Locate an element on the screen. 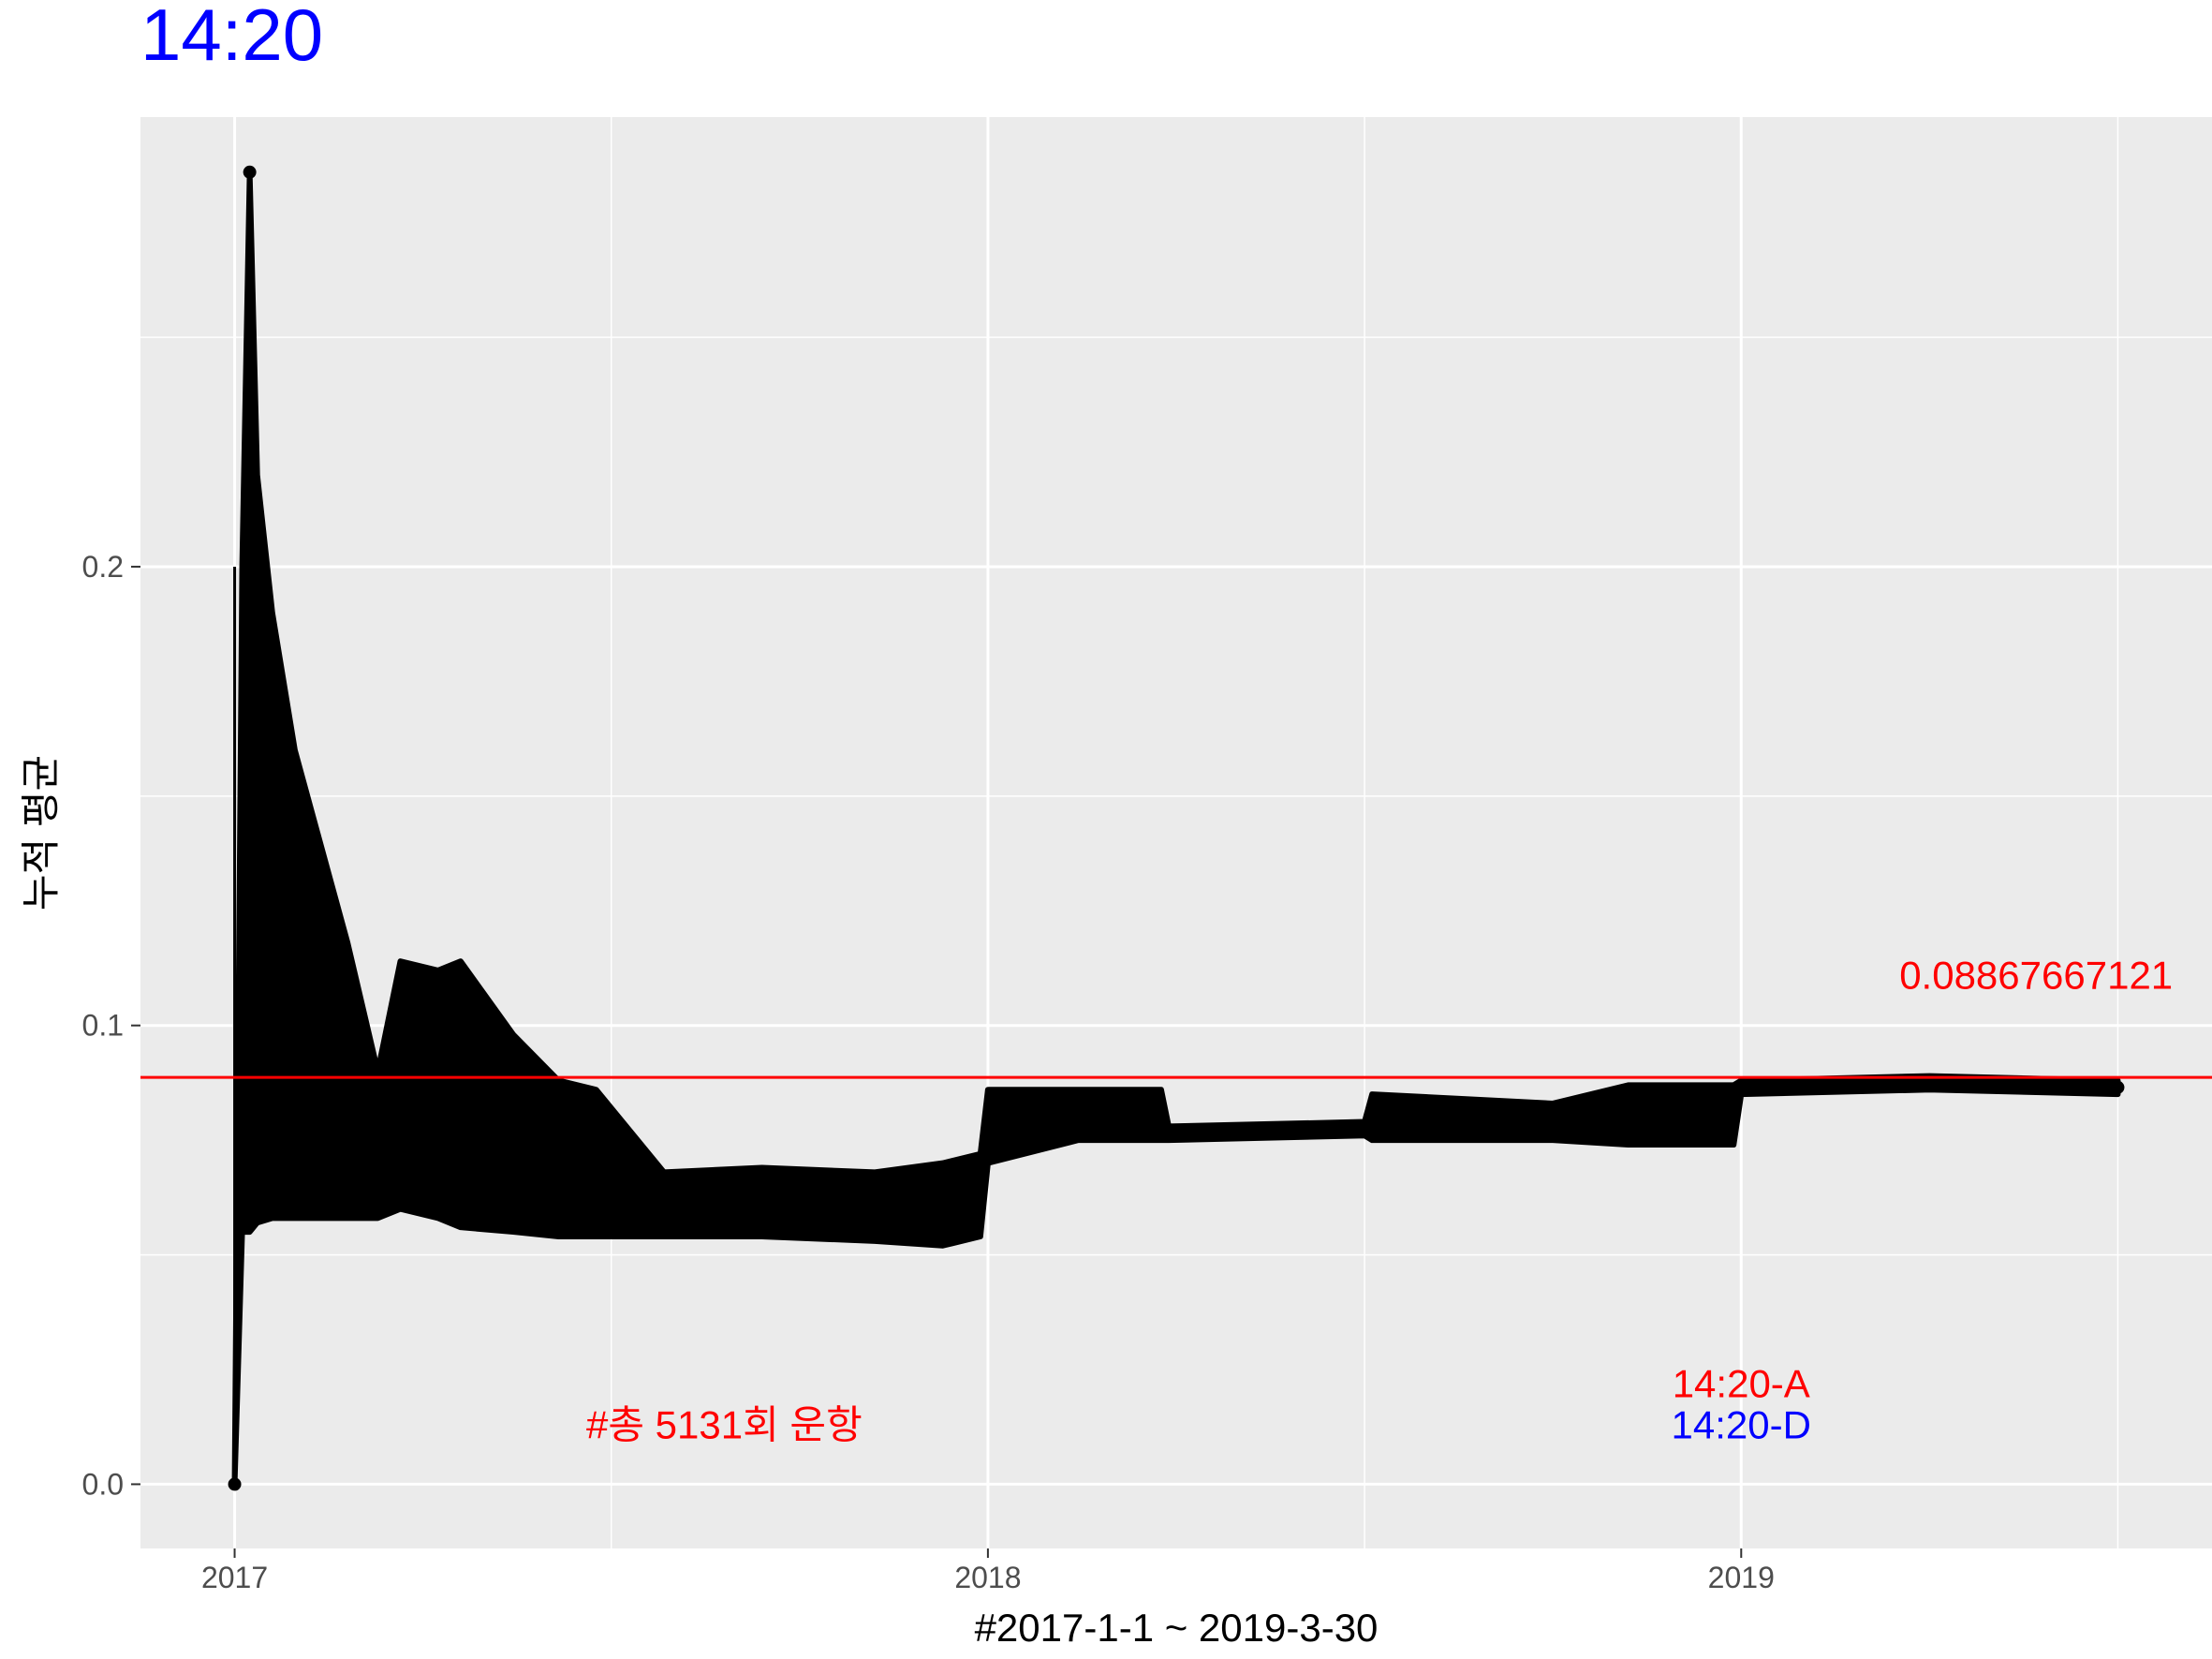  x-tick-label-0: 2017 is located at coordinates (235, 1578).